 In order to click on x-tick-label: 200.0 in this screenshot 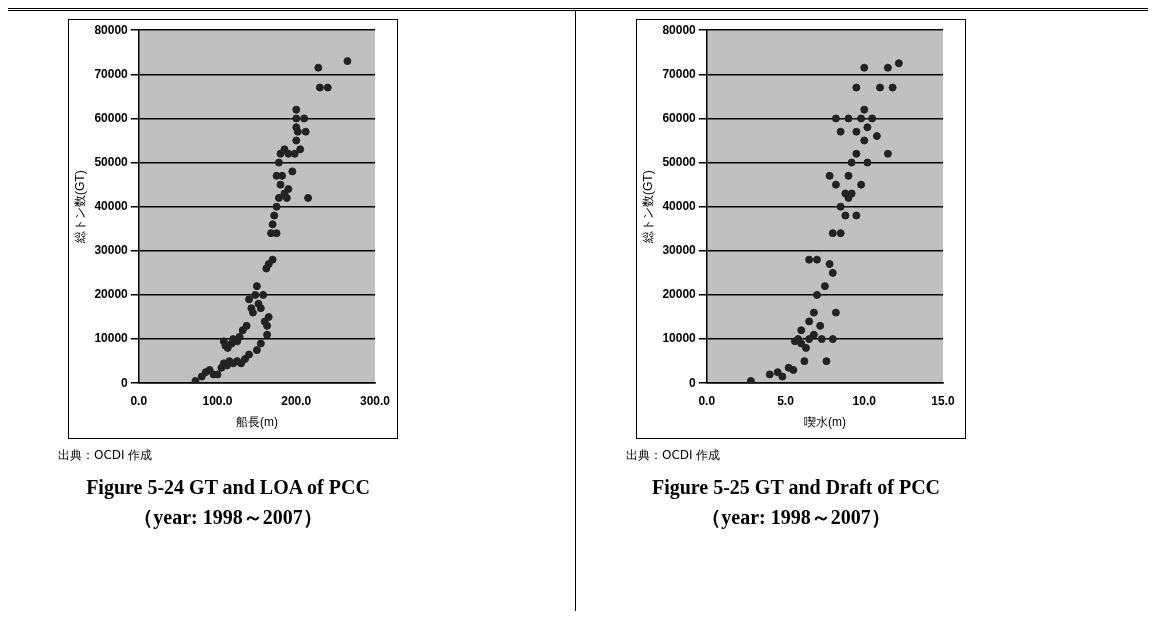, I will do `click(296, 400)`.